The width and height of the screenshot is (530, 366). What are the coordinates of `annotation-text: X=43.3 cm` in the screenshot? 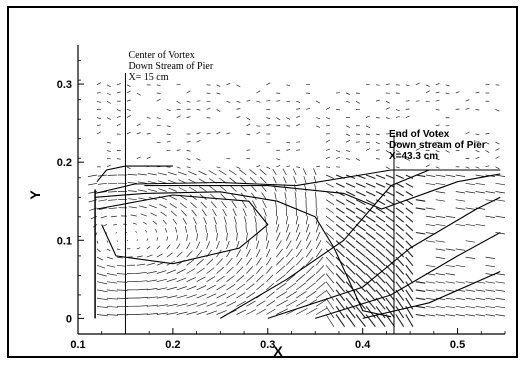 It's located at (413, 156).